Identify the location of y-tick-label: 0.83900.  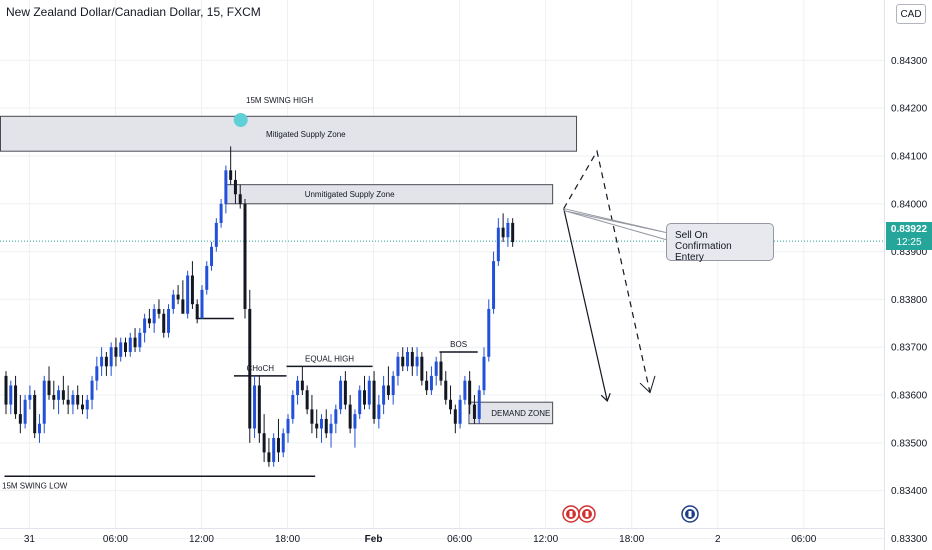
(909, 252).